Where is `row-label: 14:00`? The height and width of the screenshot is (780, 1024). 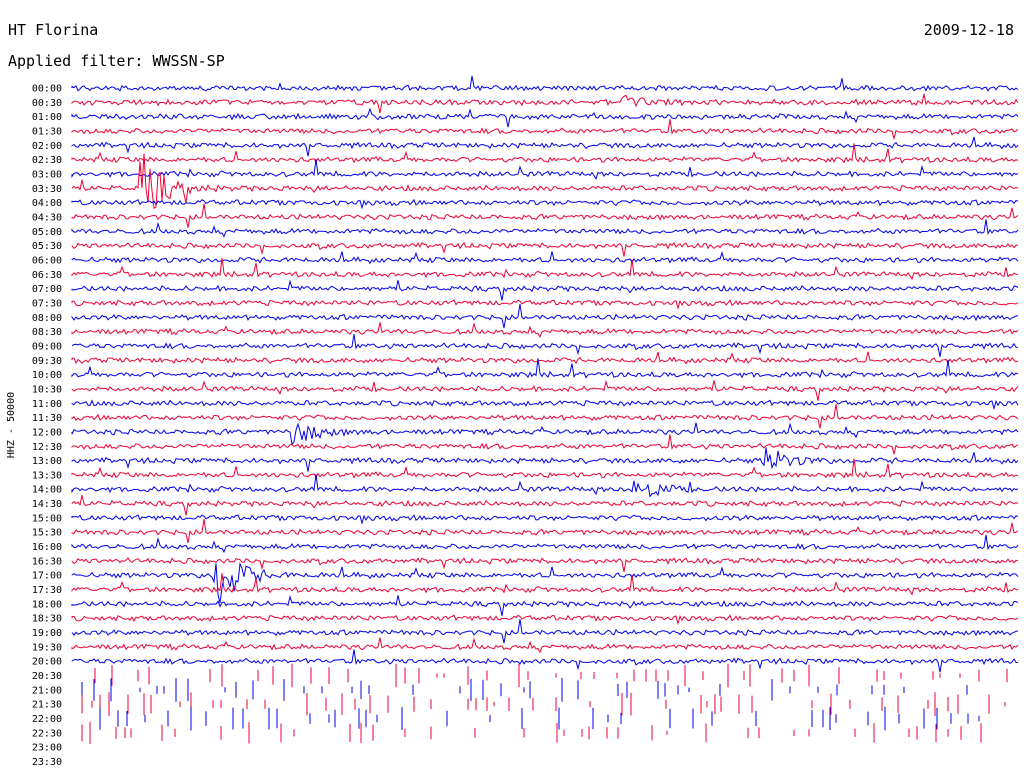
row-label: 14:00 is located at coordinates (47, 490).